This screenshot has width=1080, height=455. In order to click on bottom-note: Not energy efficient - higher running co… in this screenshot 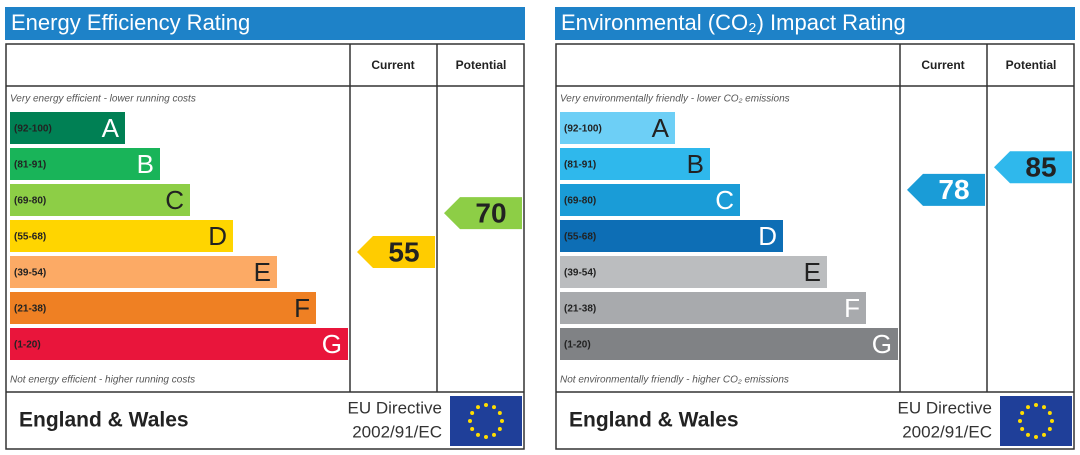, I will do `click(102, 380)`.